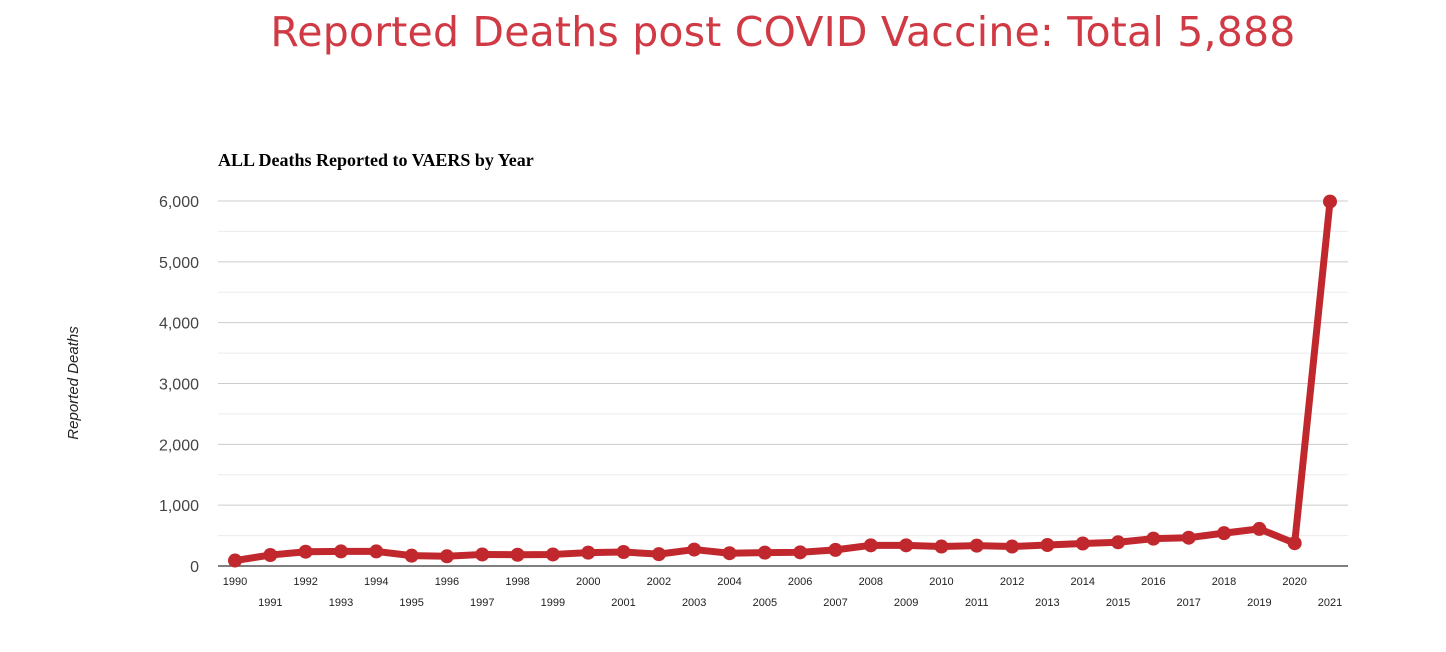  What do you see at coordinates (341, 603) in the screenshot?
I see `x-tick-label: 1993` at bounding box center [341, 603].